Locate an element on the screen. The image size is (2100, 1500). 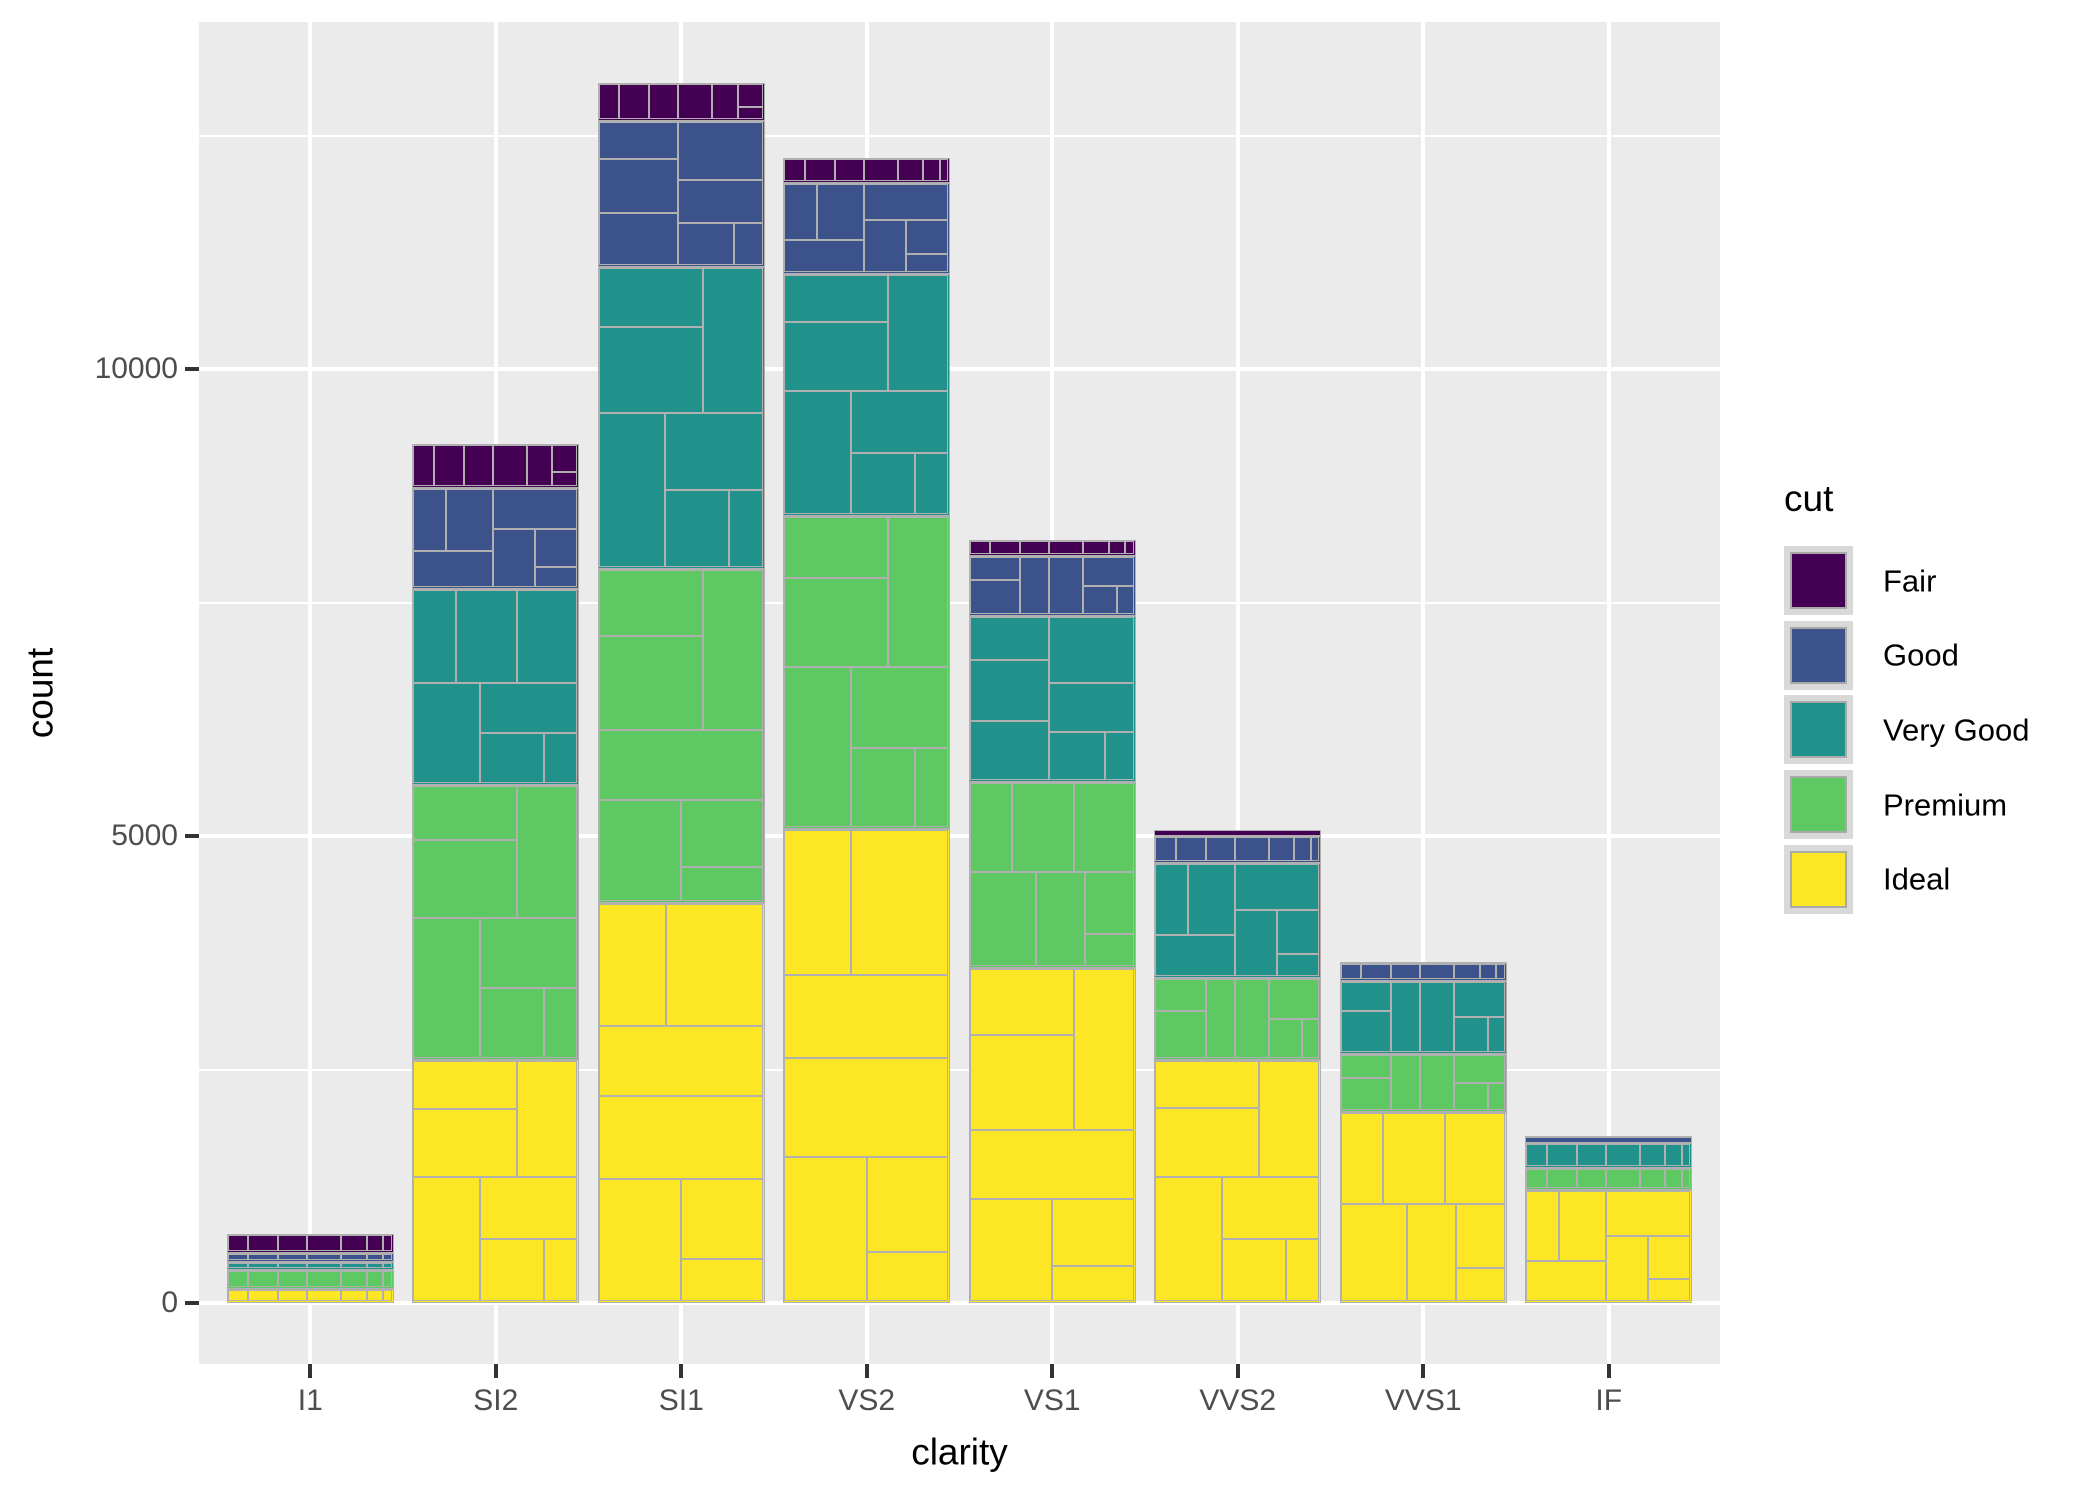
legend-key is located at coordinates (1818, 730).